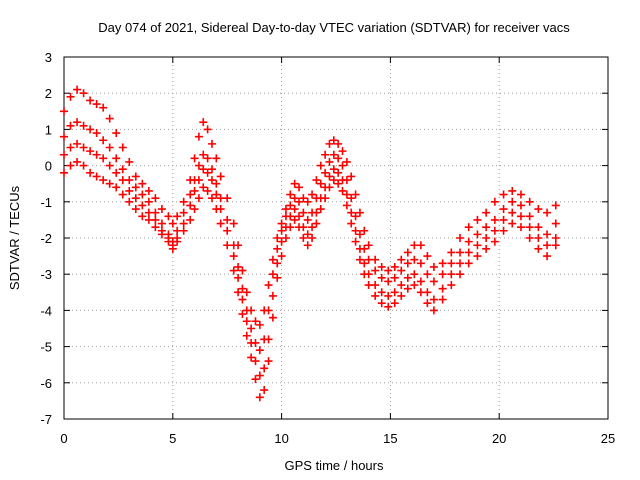  I want to click on y-tick-label: -1, so click(46, 202).